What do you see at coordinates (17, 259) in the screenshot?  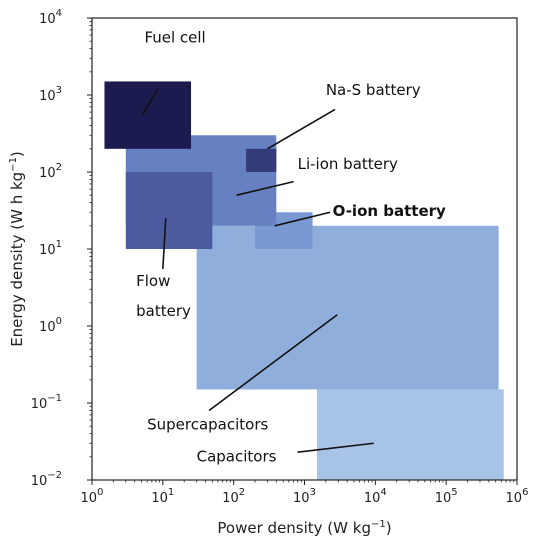 I see `y-axis-title-main: Energy density (W h kg` at bounding box center [17, 259].